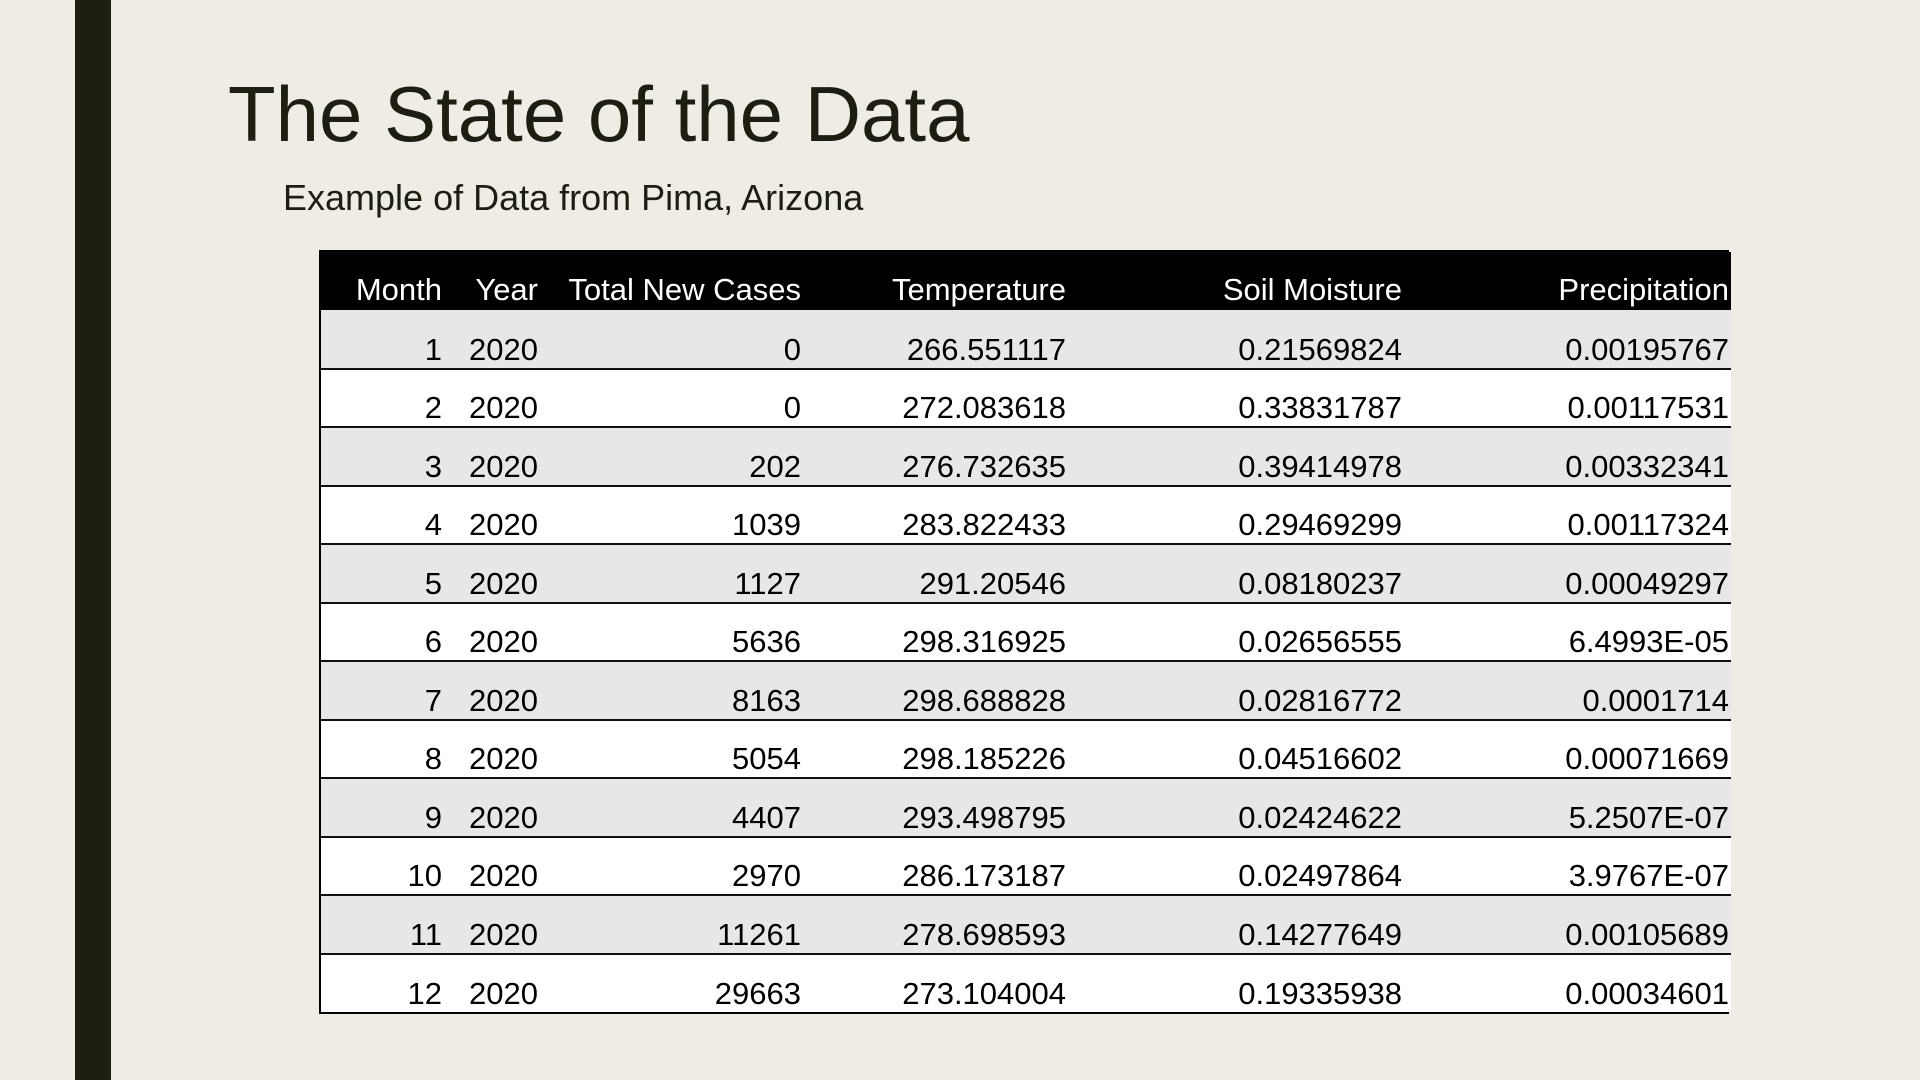  I want to click on cell-soil-moisture: 0.29469299, so click(1320, 524).